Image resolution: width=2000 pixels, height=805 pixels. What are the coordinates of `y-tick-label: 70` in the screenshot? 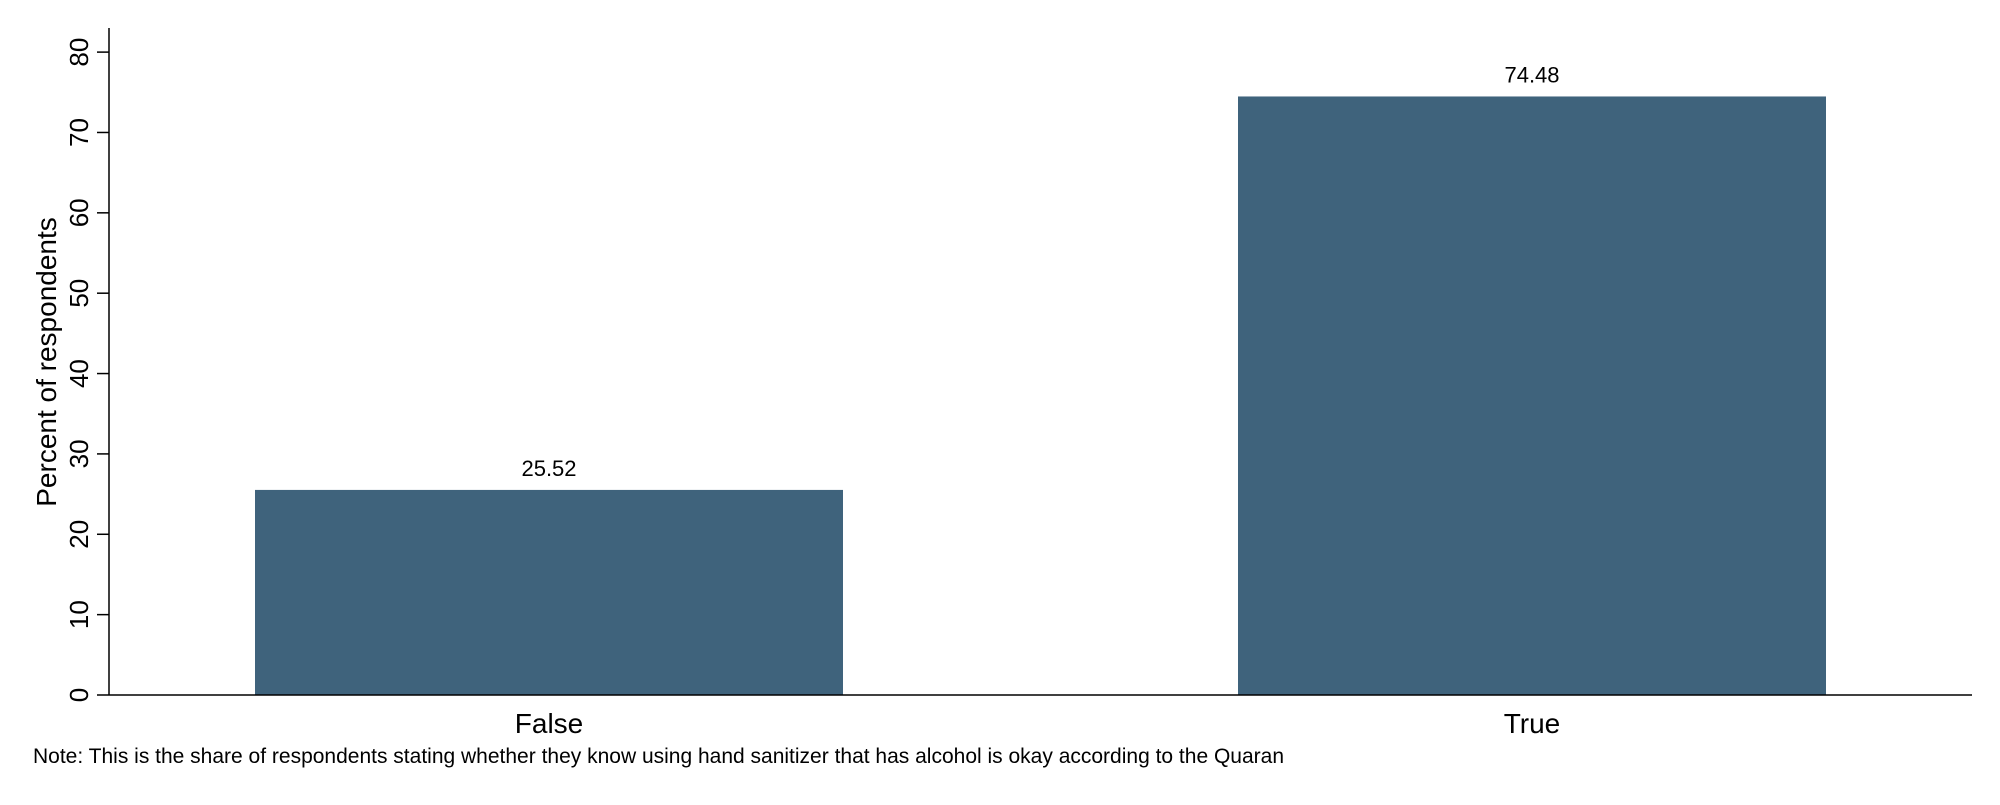 It's located at (79, 132).